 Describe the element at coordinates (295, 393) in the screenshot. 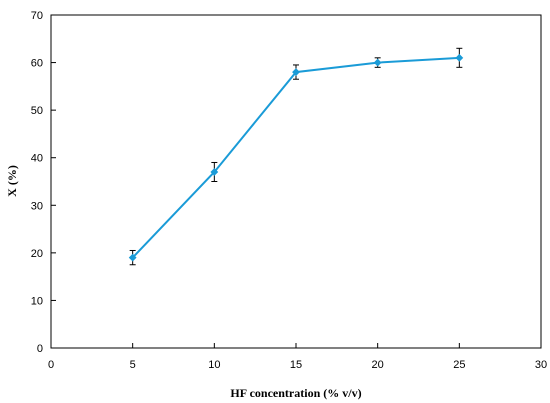

I see `x-axis-title: HF concentration (% v/v)` at that location.